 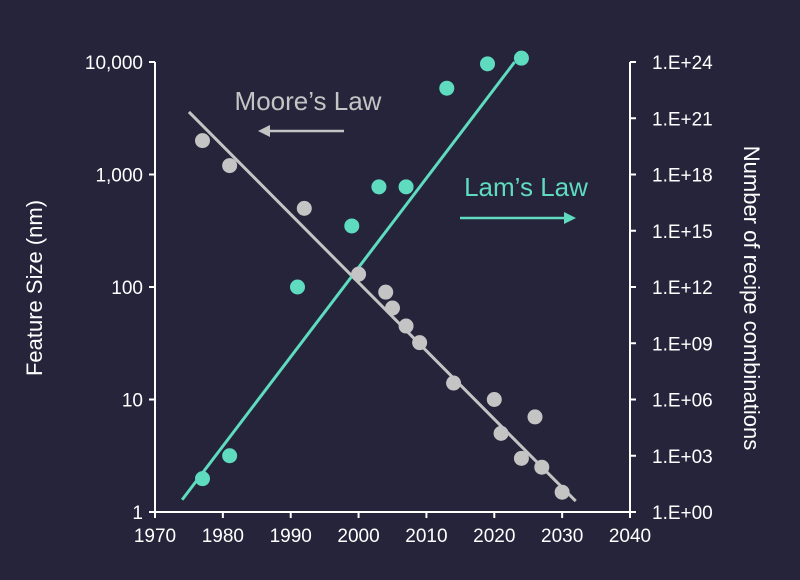 I want to click on annotations: Moore’s Law Lam’s Law, so click(x=411, y=155).